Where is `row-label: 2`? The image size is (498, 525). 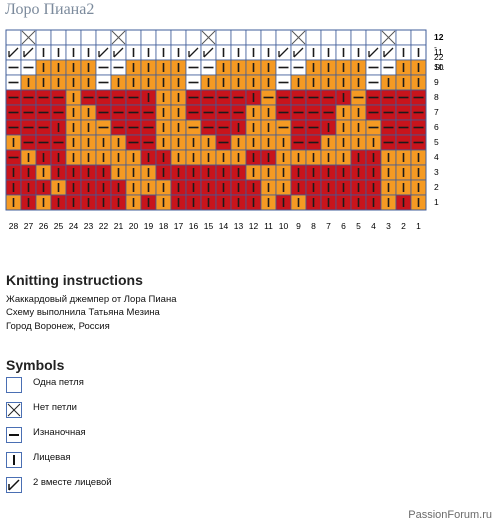
row-label: 2 is located at coordinates (436, 187).